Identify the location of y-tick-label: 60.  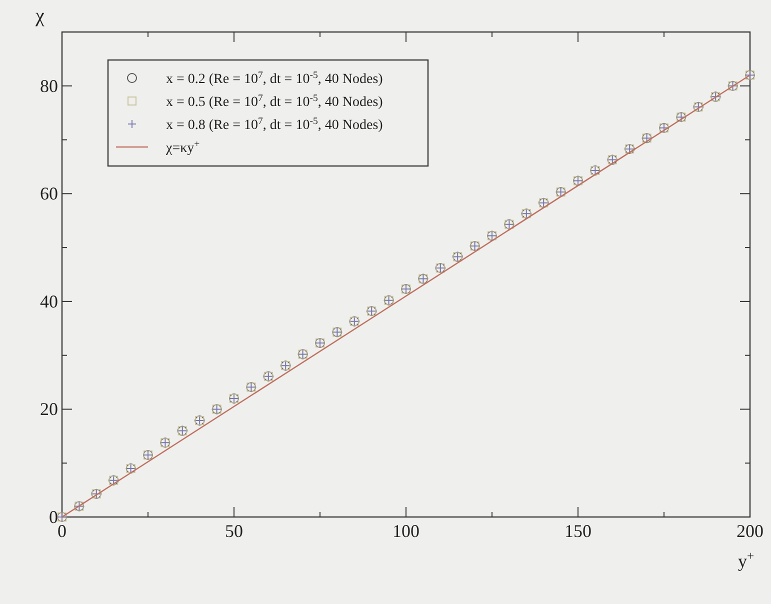
(49, 194).